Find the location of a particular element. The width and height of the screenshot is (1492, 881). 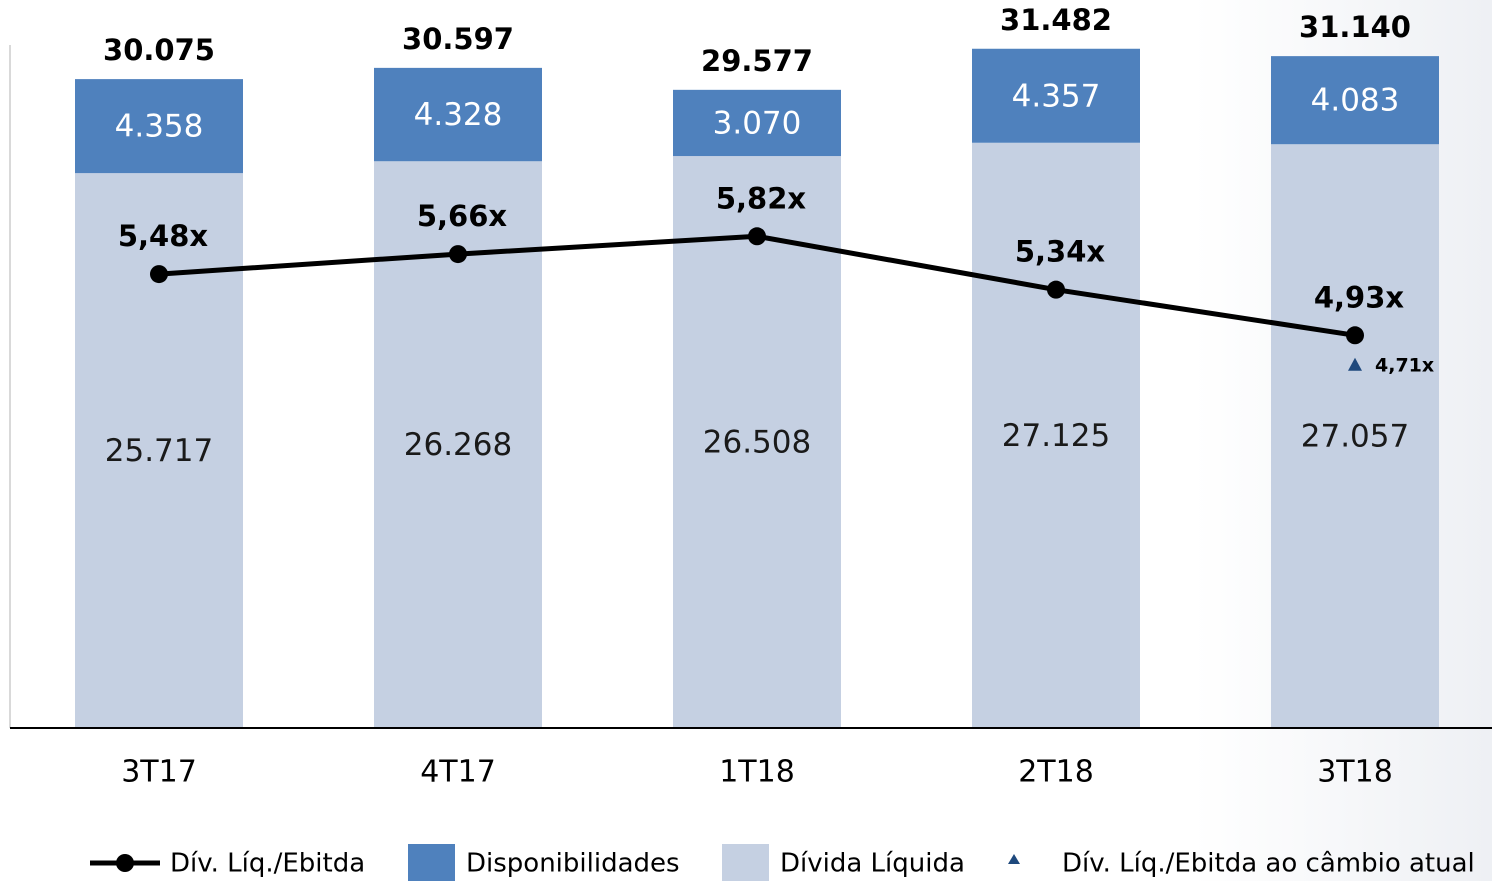

segment-label: 4.328 is located at coordinates (458, 115).